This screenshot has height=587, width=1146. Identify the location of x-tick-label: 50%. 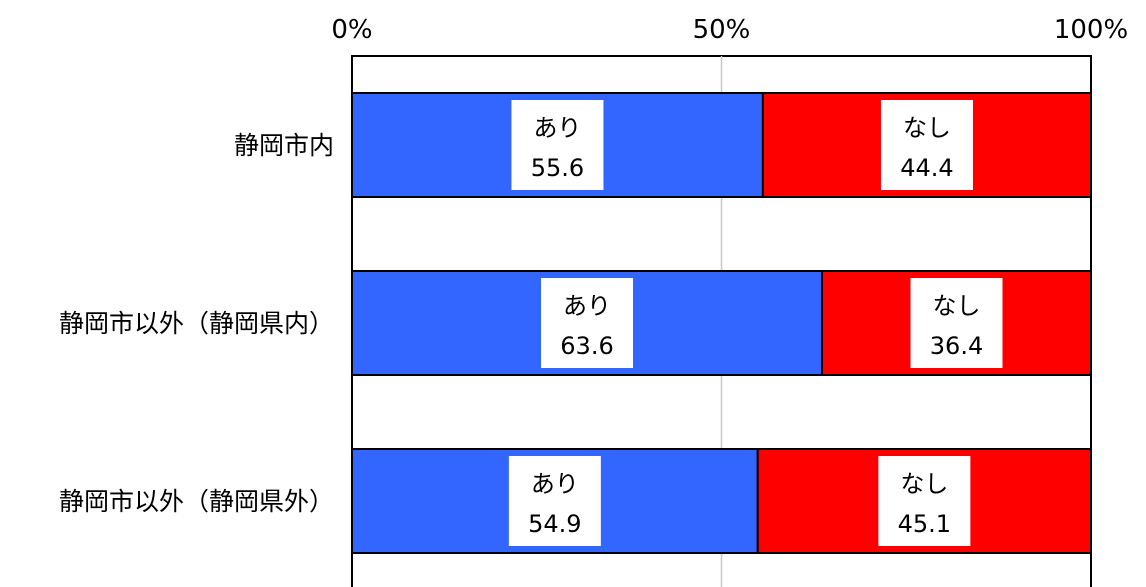
(722, 30).